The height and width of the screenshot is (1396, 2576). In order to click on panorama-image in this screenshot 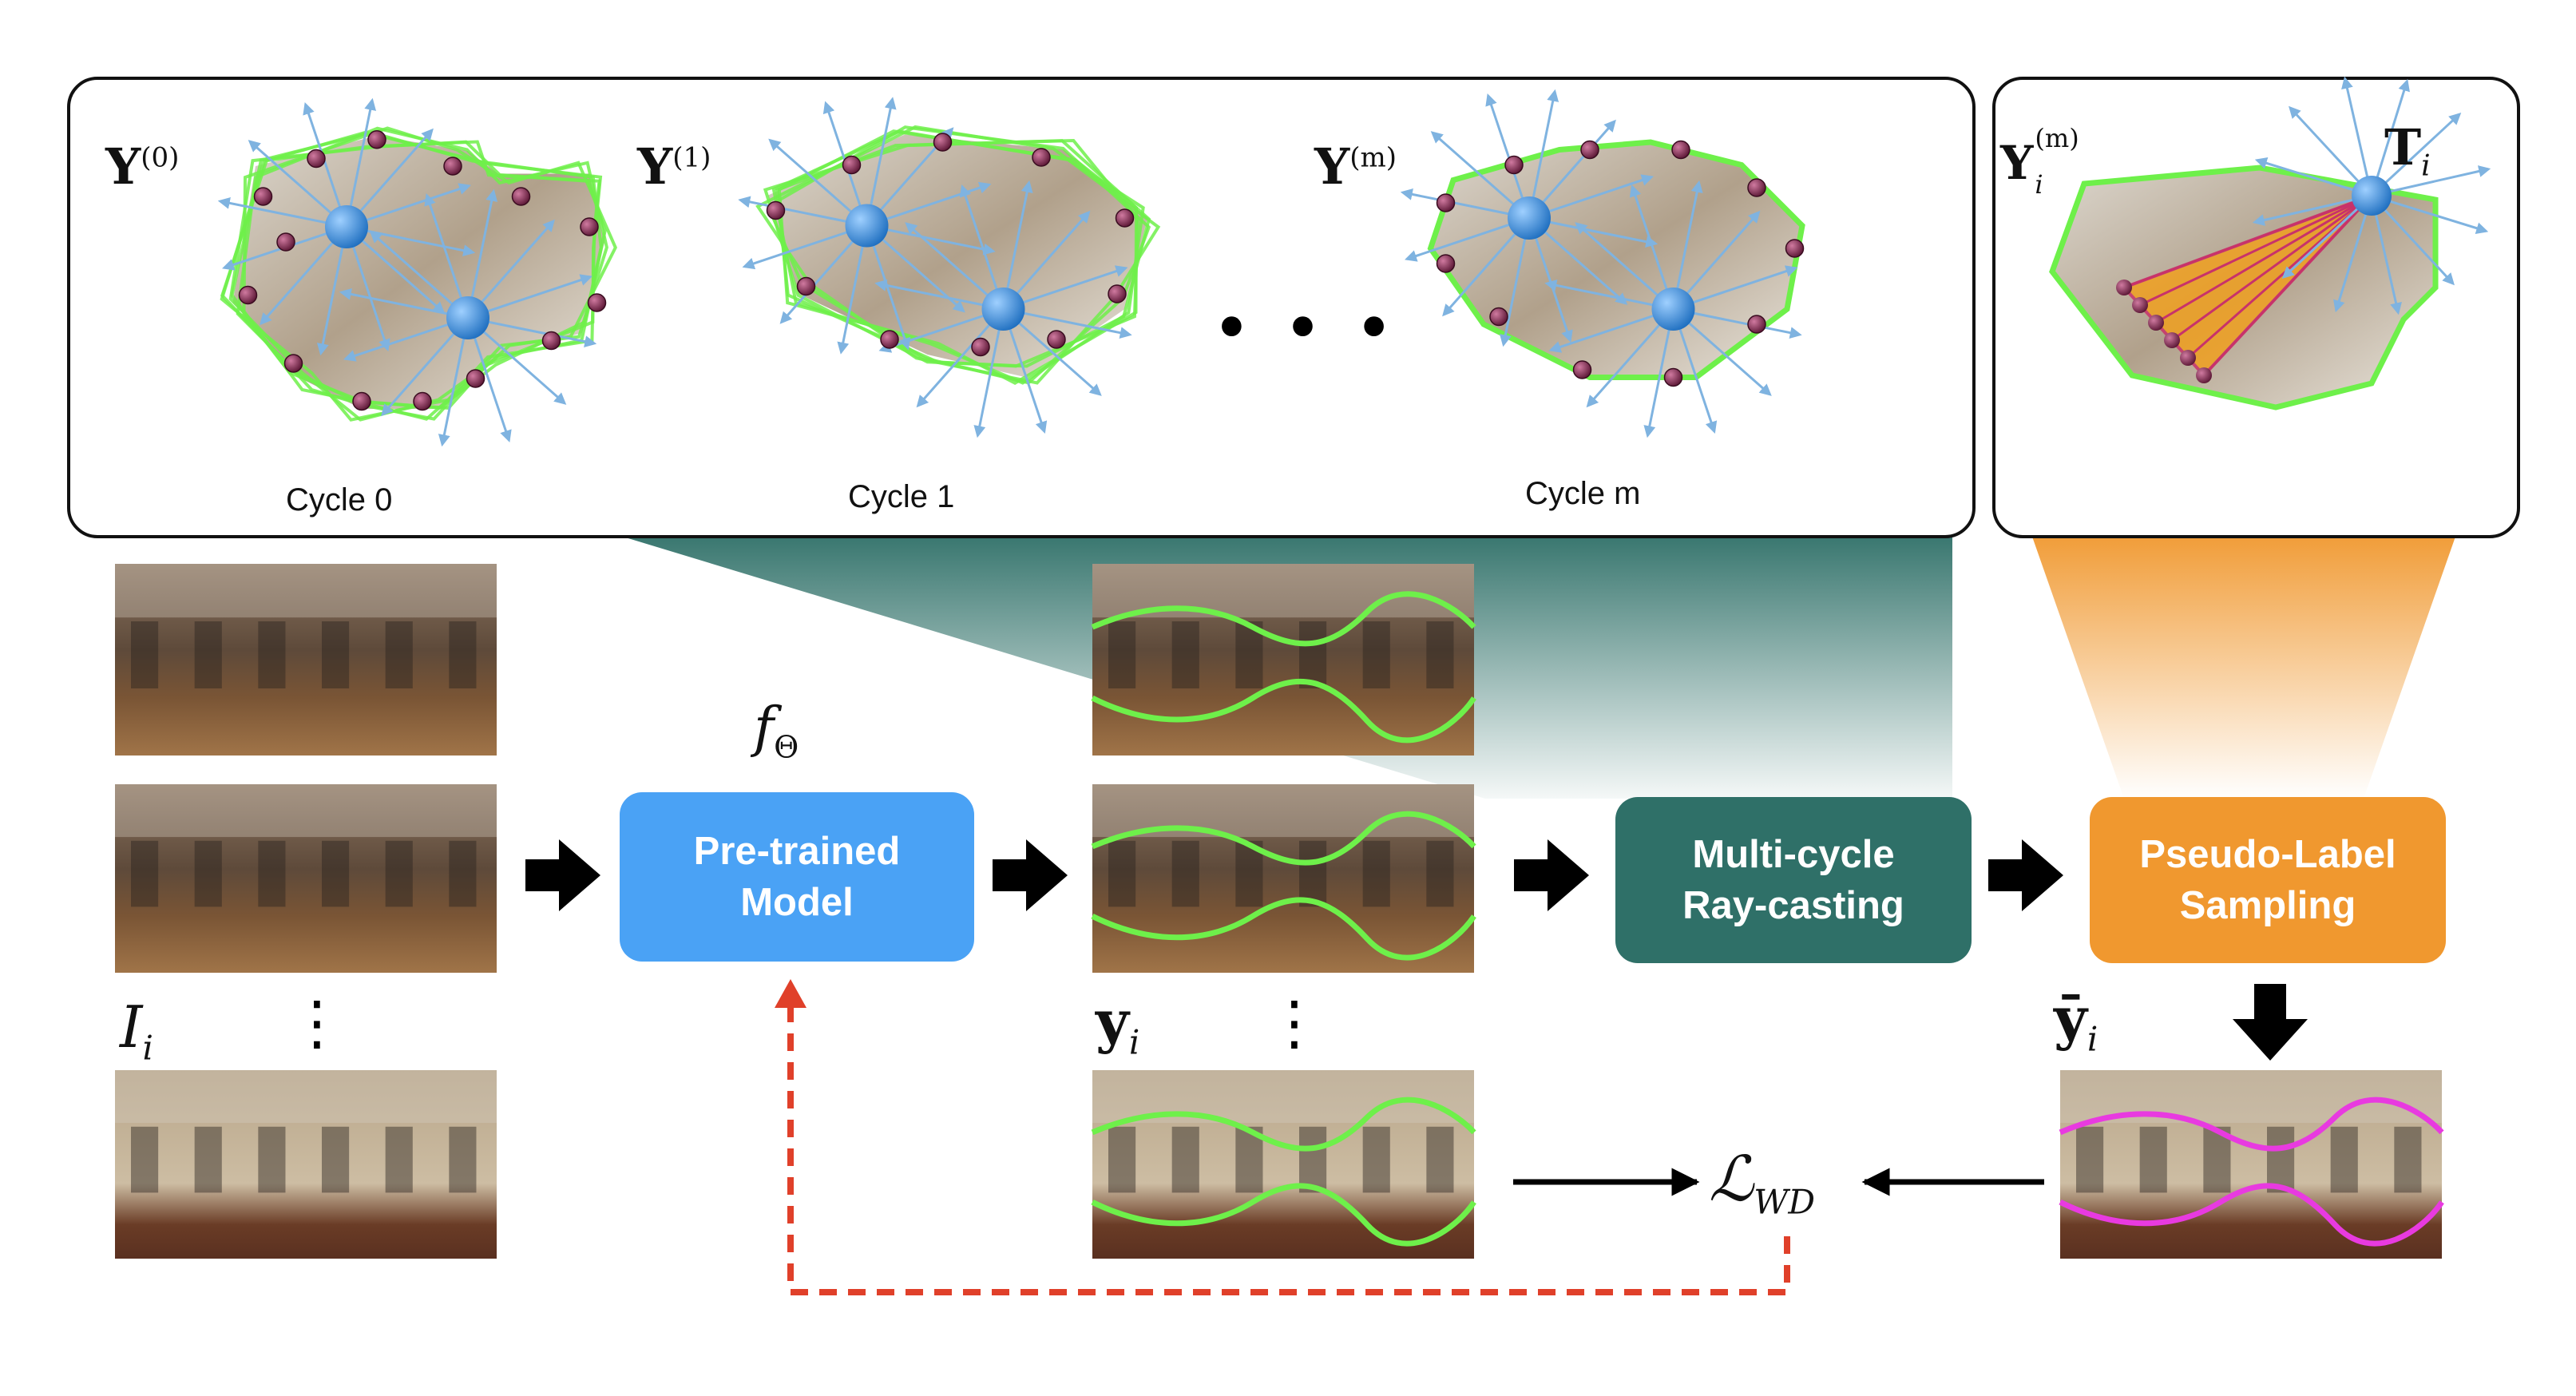, I will do `click(306, 660)`.